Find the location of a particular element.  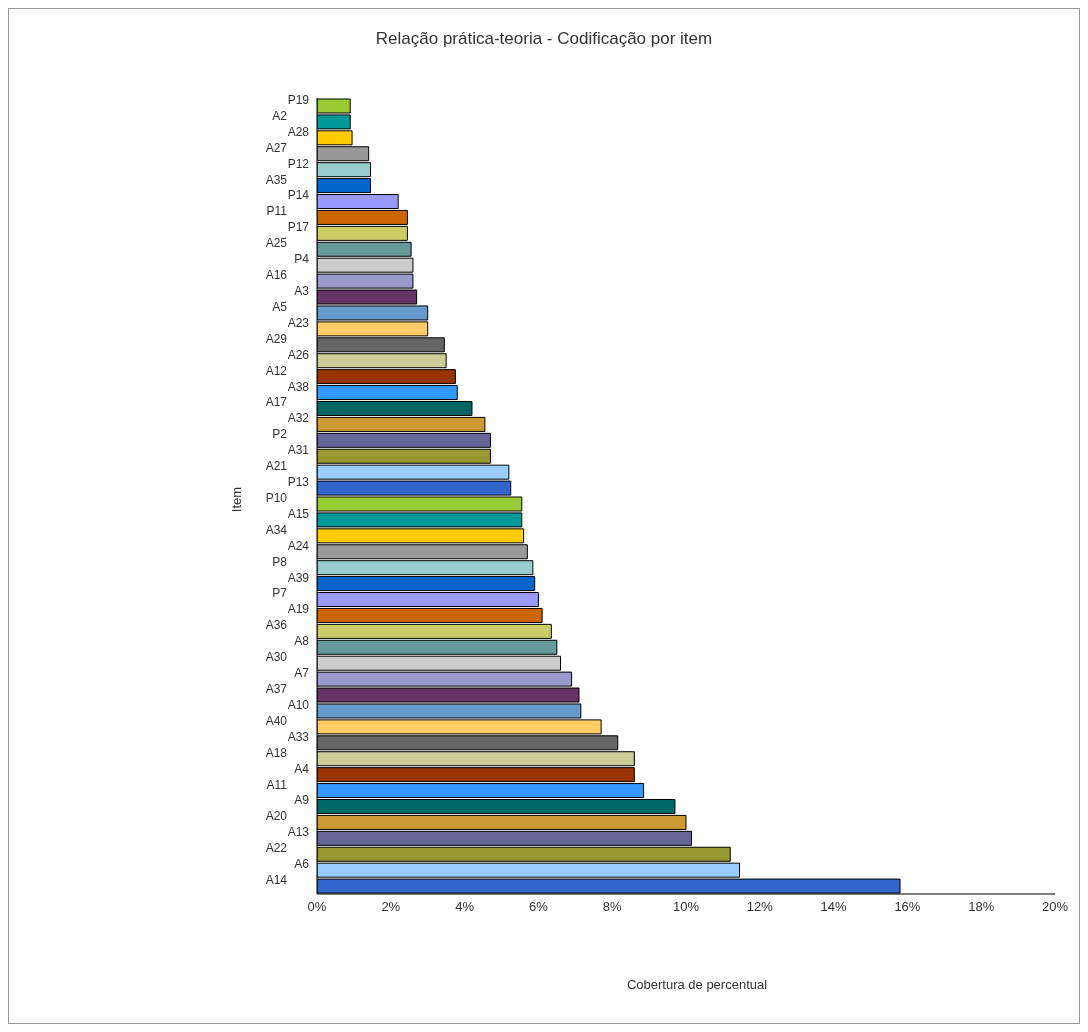

y-tick-label: A34 is located at coordinates (276, 529).